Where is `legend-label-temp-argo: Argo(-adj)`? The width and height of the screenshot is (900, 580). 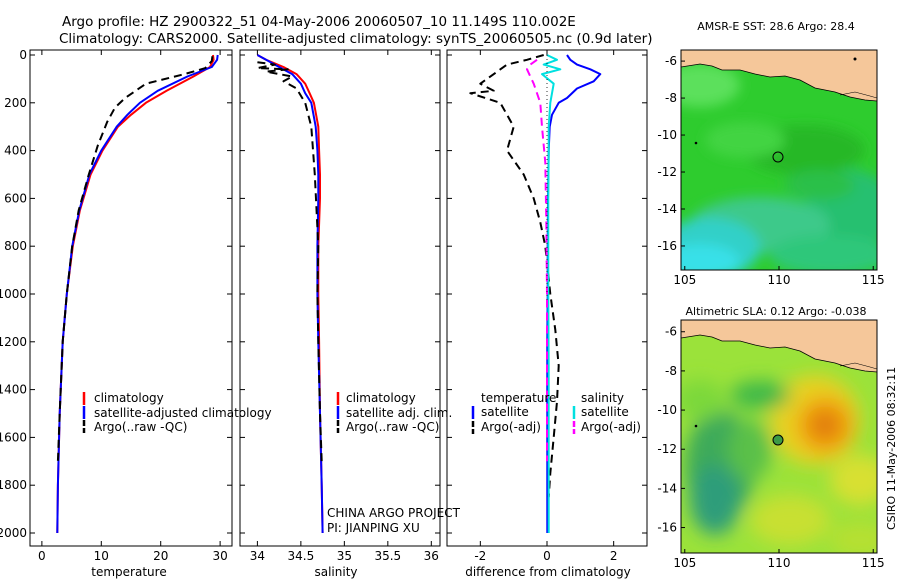
legend-label-temp-argo: Argo(-adj) is located at coordinates (511, 427).